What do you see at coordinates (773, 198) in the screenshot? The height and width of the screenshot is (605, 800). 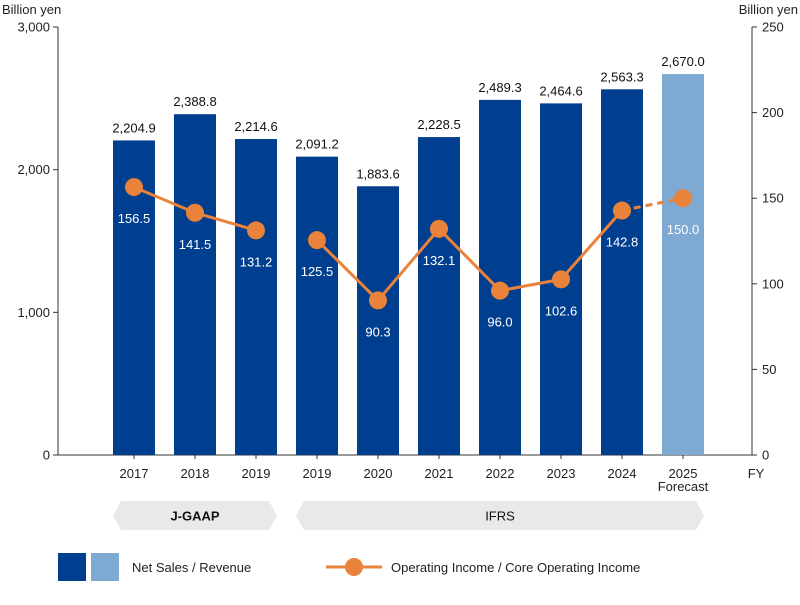 I see `right-tick-label: 150` at bounding box center [773, 198].